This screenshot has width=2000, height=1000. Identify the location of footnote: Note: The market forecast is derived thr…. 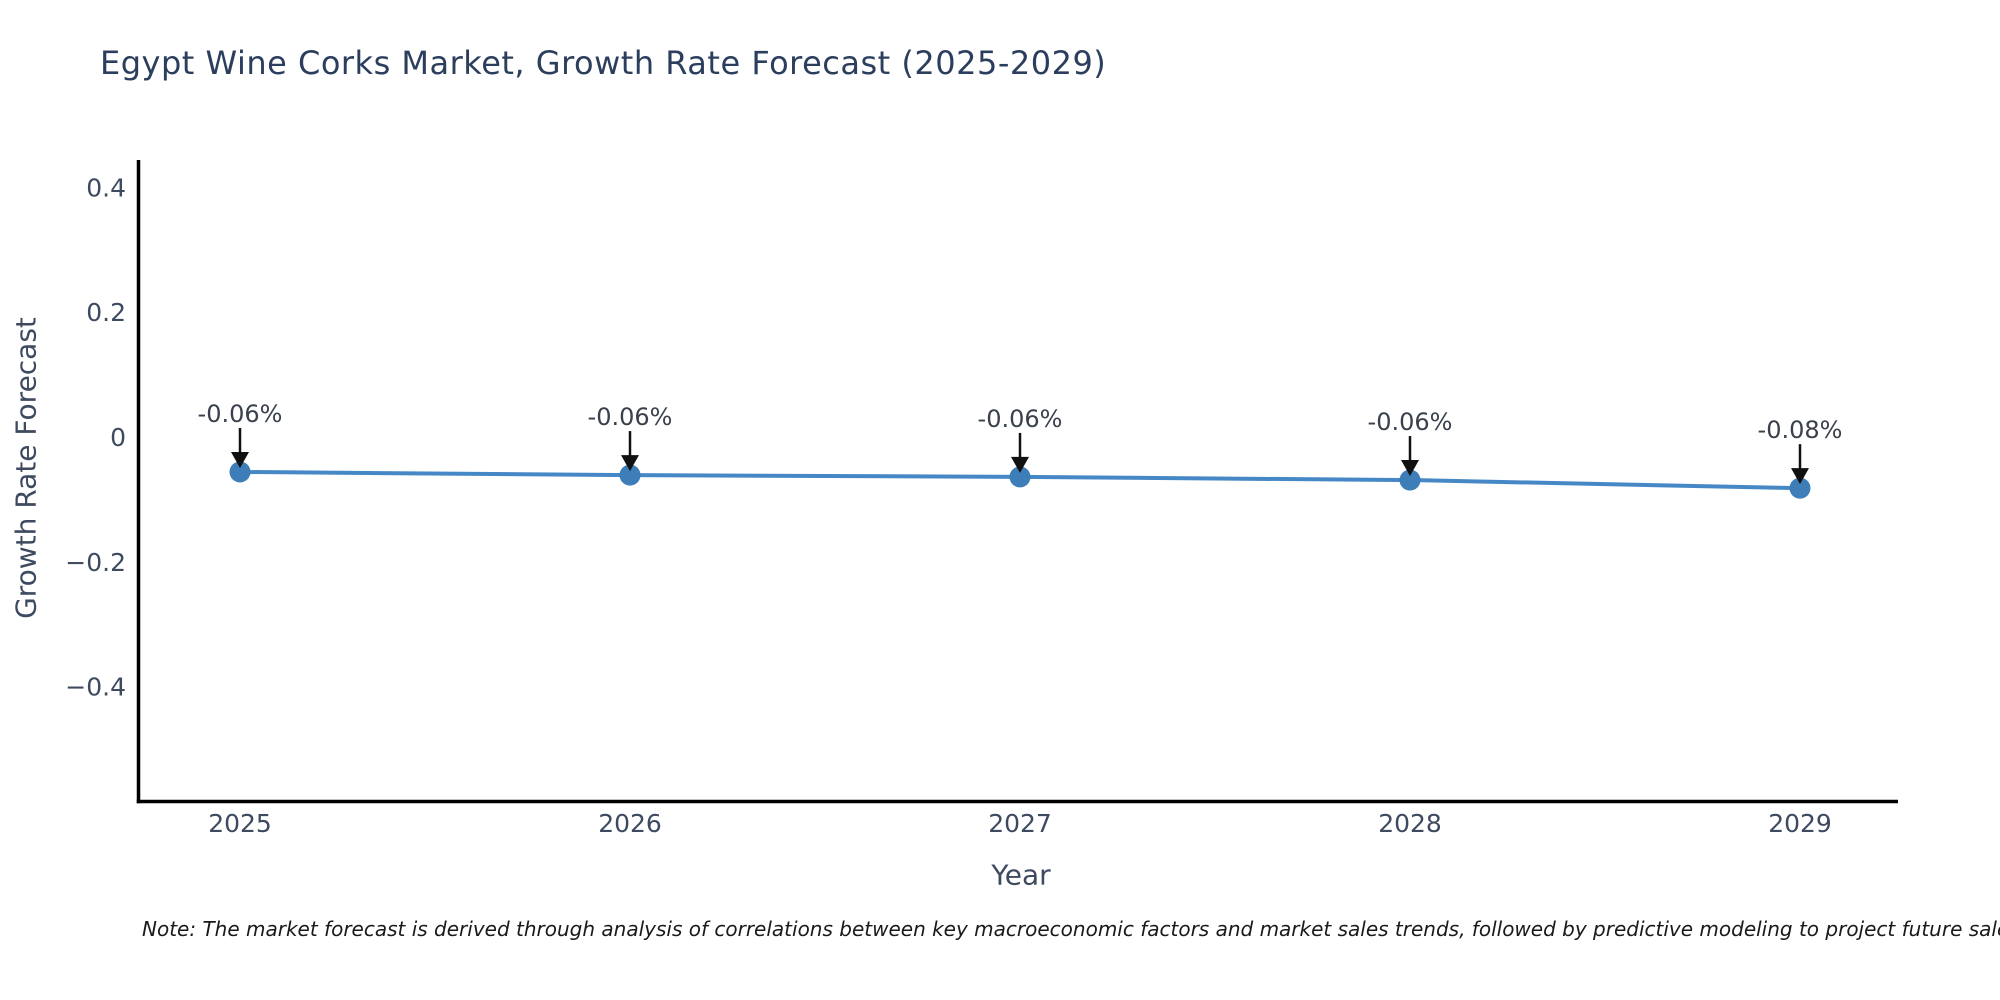
(1071, 929).